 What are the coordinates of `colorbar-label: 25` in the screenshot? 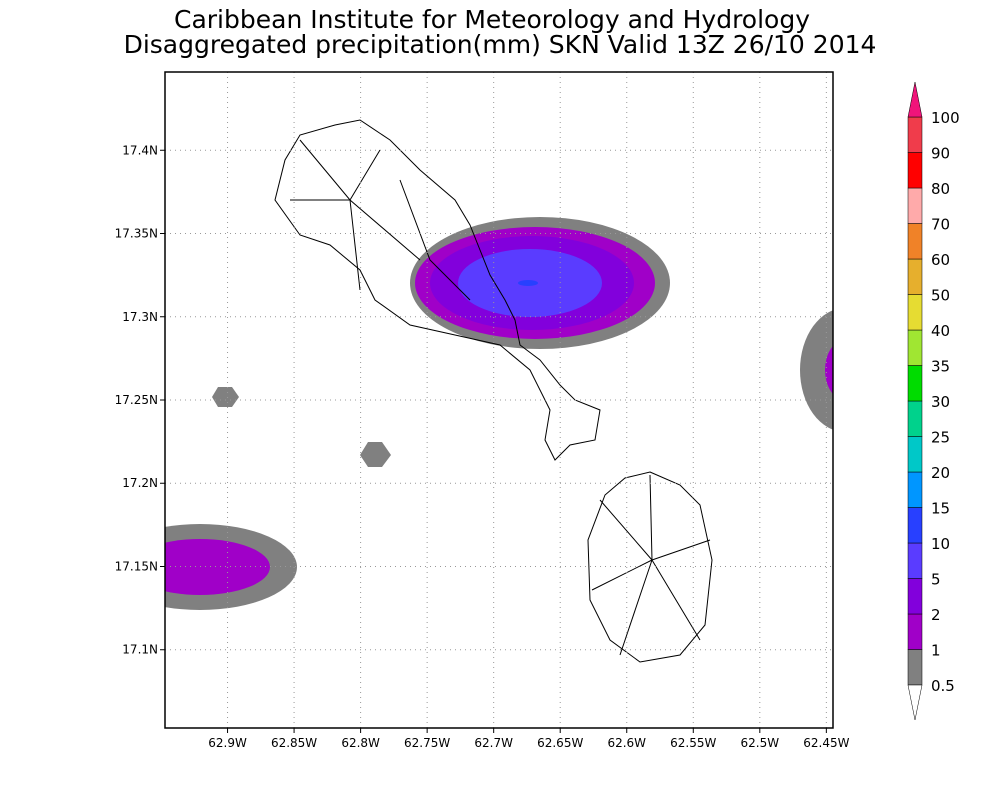 It's located at (940, 438).